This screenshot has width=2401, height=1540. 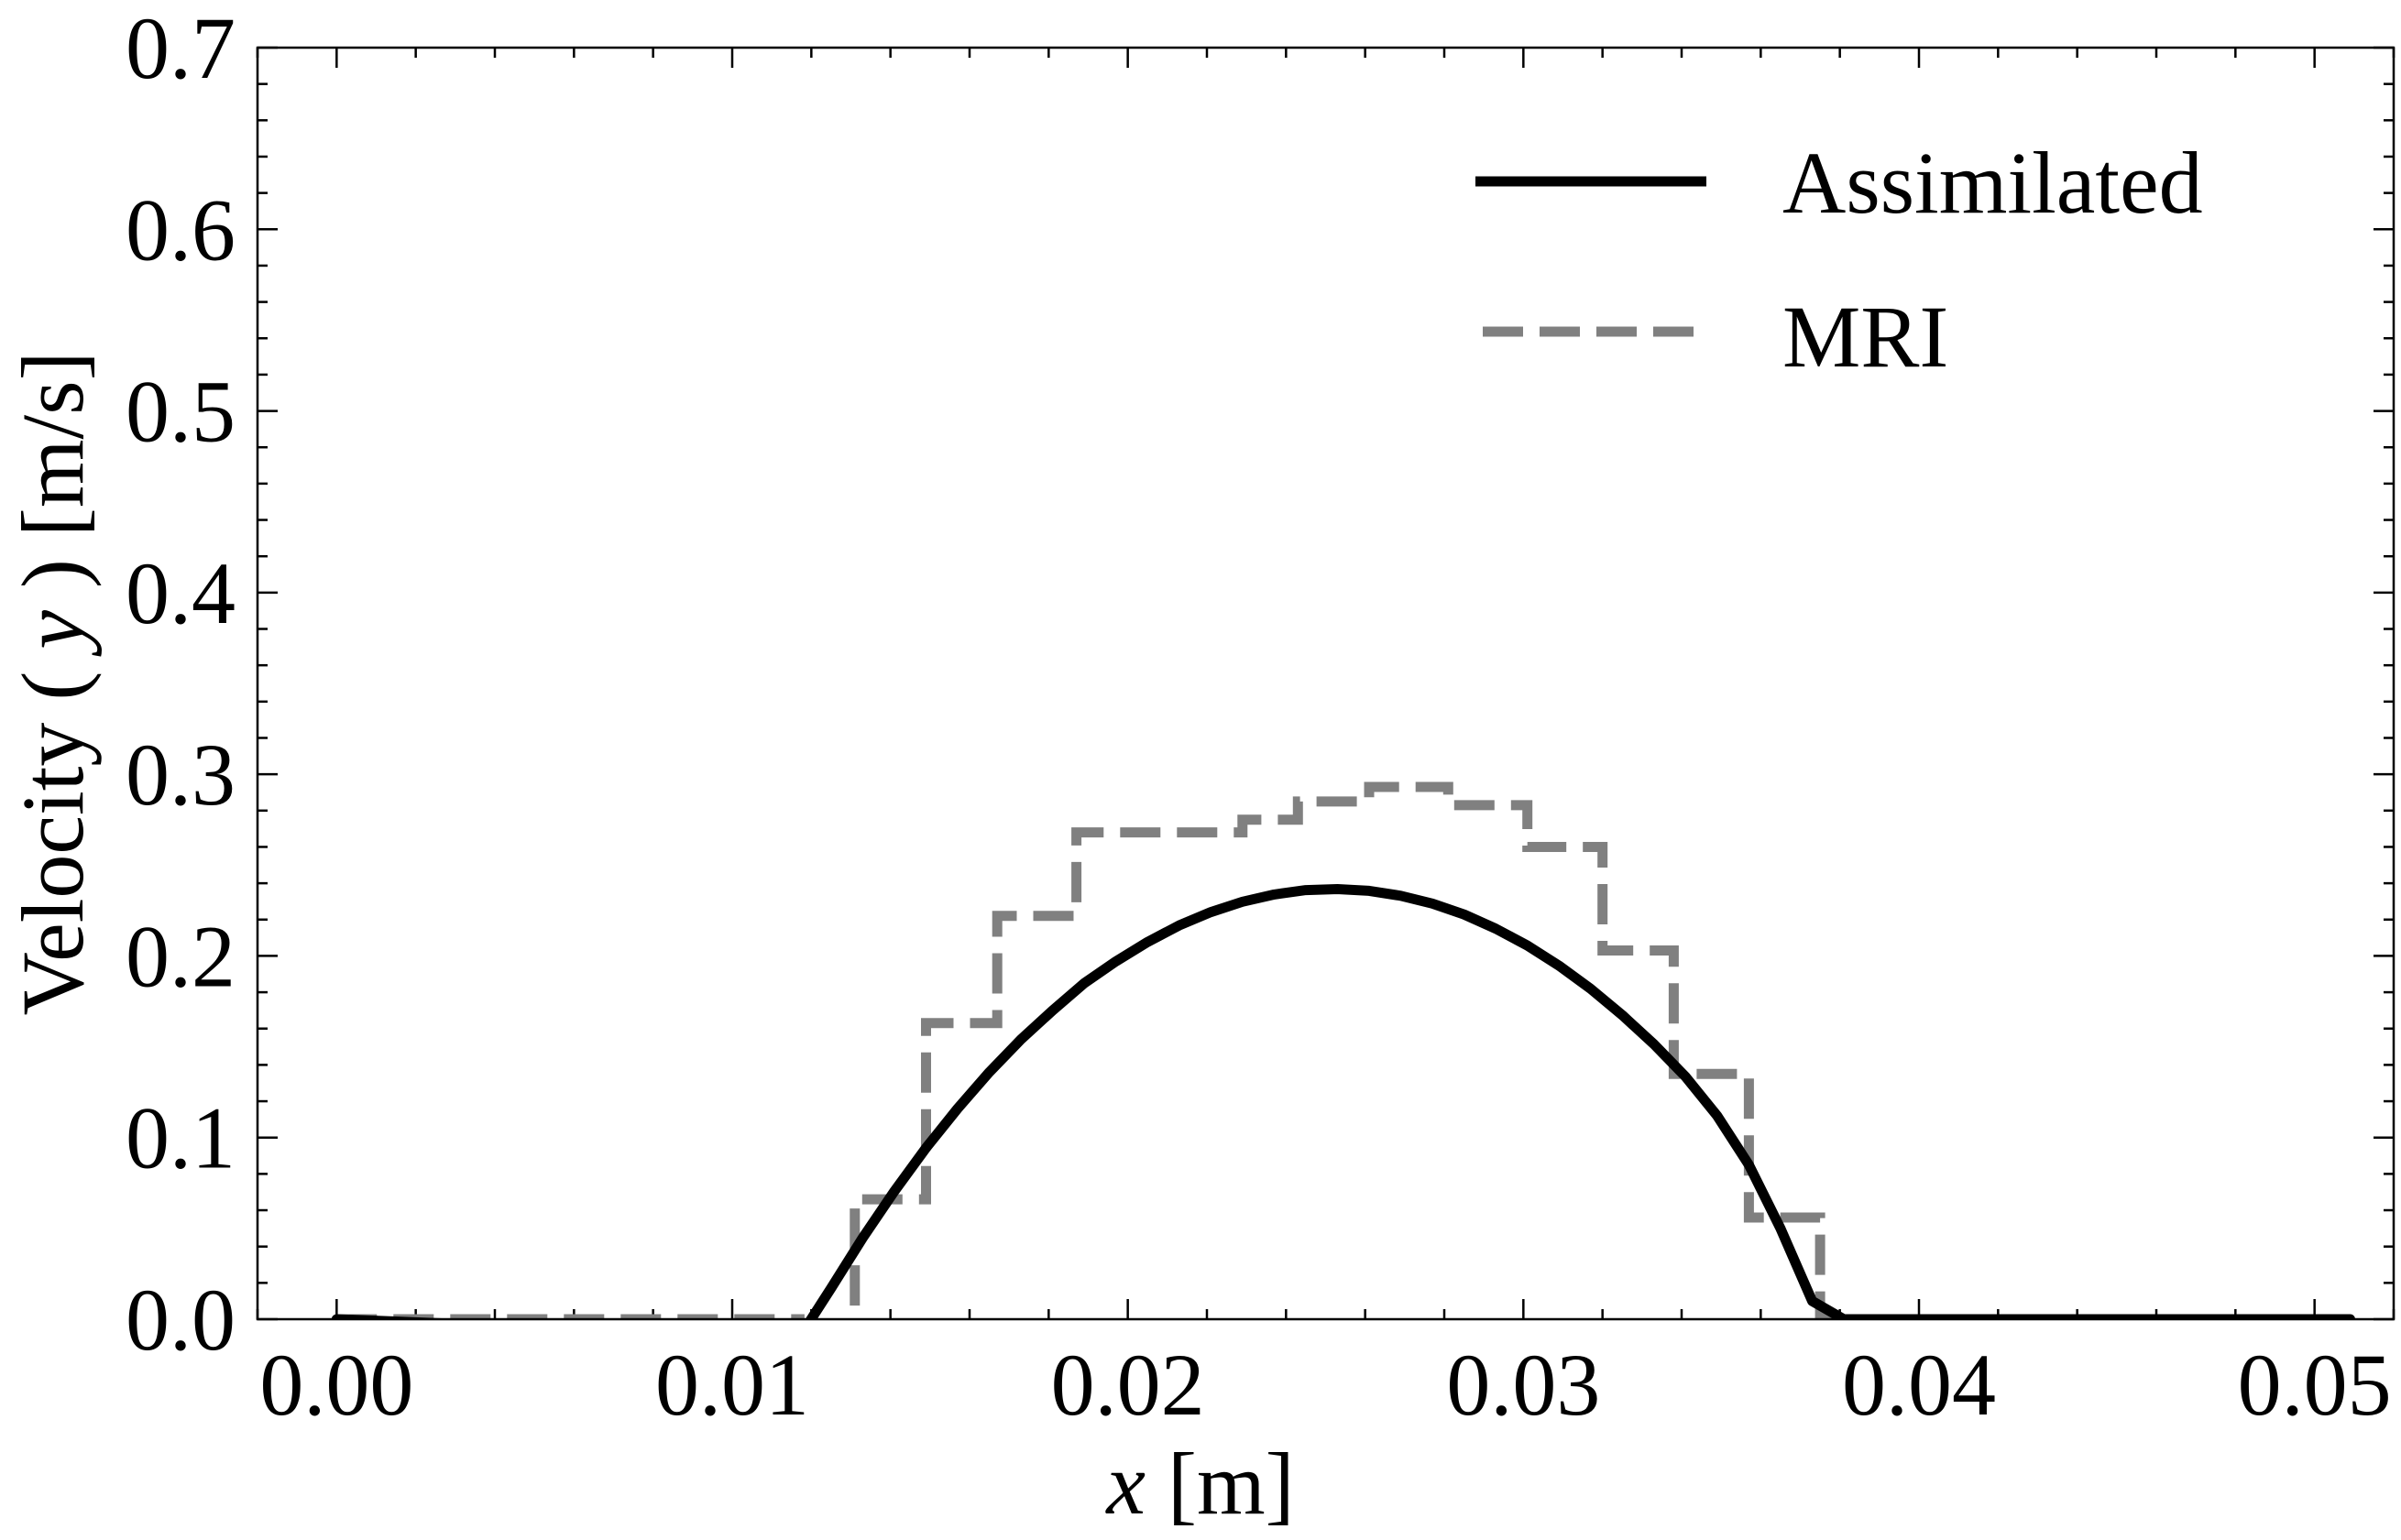 What do you see at coordinates (181, 956) in the screenshot?
I see `y-tick-label: 0.2` at bounding box center [181, 956].